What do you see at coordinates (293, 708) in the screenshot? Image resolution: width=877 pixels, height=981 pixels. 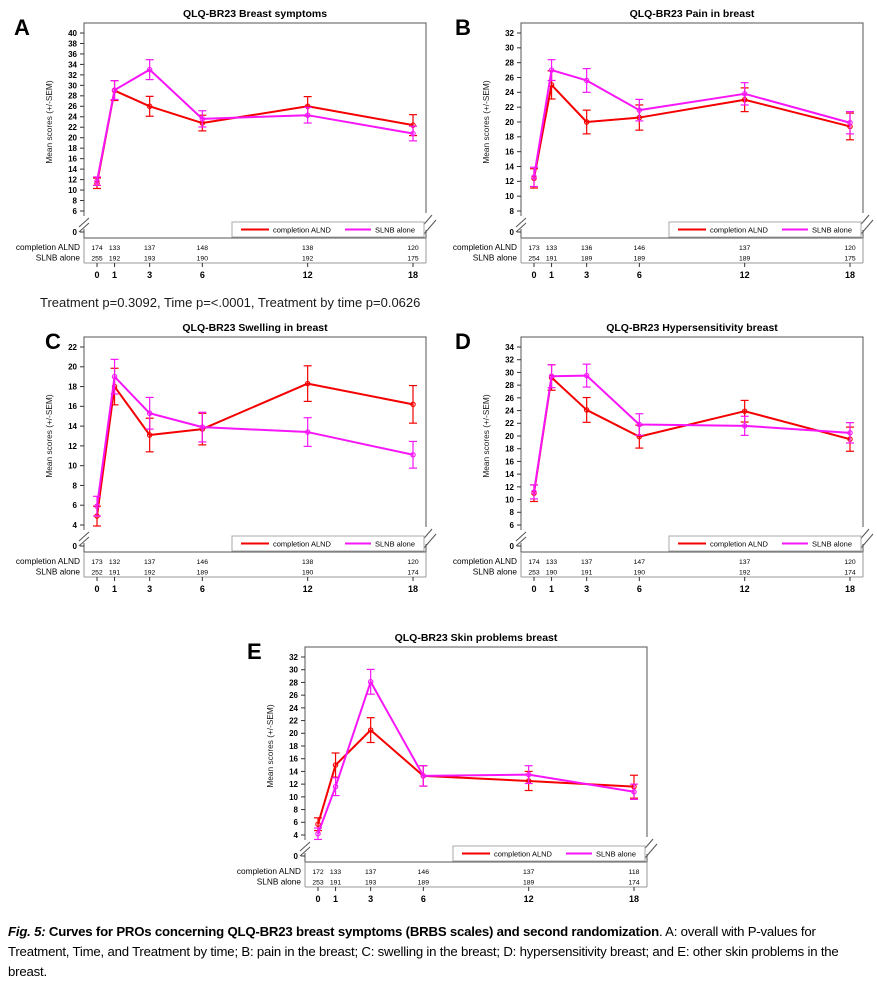 I see `svg-text: 24` at bounding box center [293, 708].